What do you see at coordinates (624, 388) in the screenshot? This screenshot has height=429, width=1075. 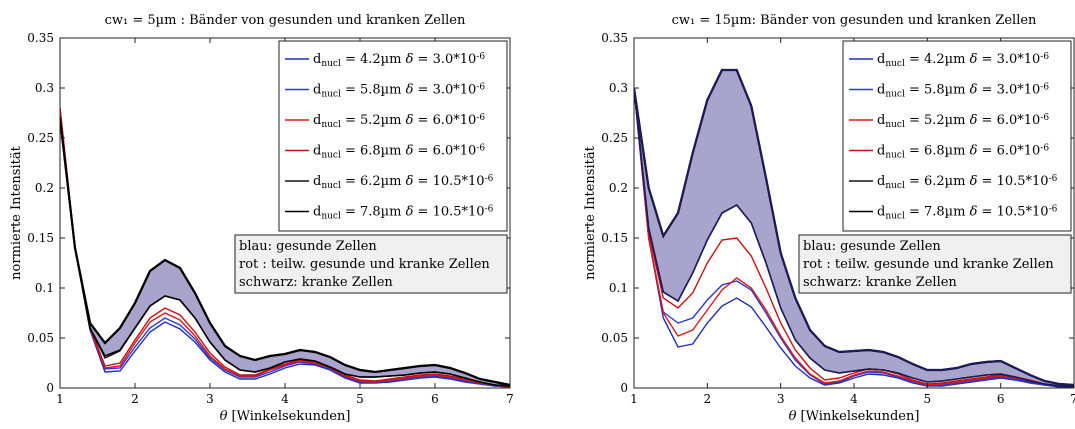 I see `y-tick-label: 0` at bounding box center [624, 388].